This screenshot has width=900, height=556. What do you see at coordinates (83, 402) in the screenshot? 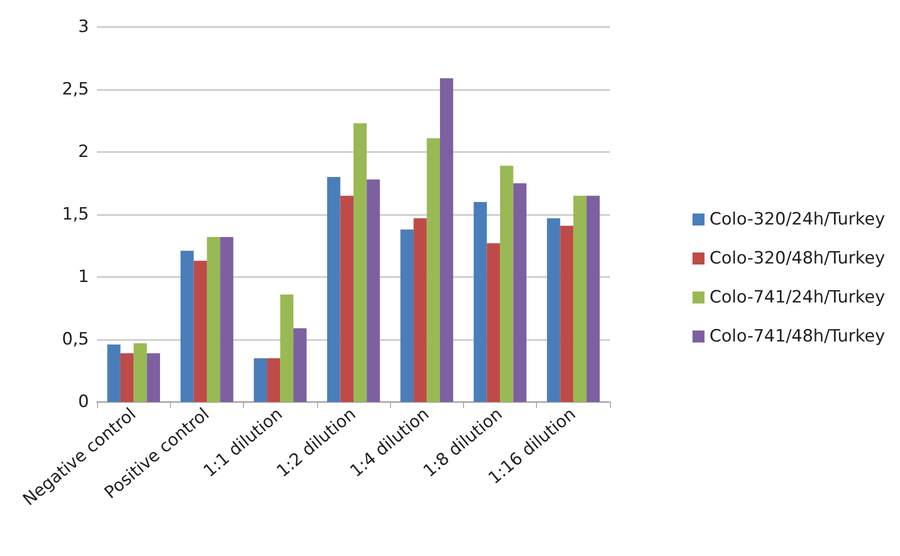
I see `y-tick-label: 0` at bounding box center [83, 402].